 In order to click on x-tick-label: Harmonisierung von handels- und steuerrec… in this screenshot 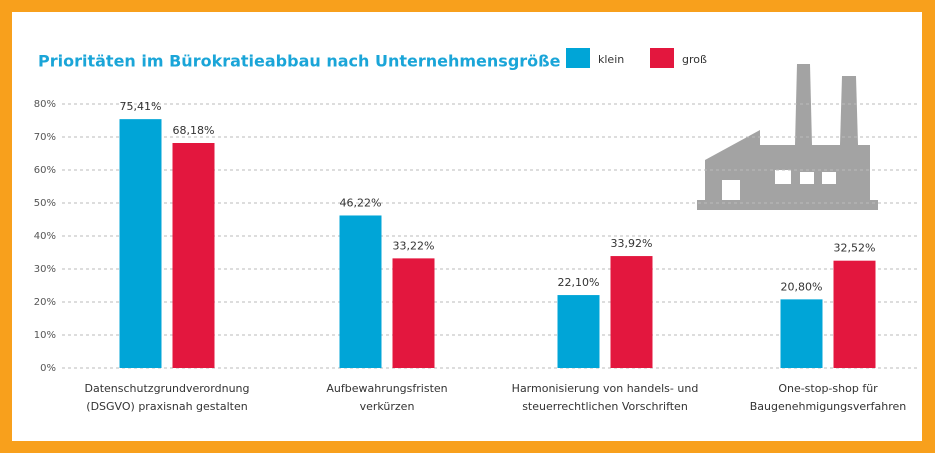, I will do `click(605, 397)`.